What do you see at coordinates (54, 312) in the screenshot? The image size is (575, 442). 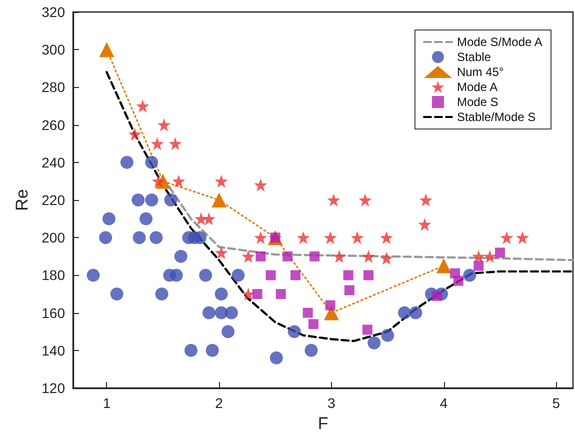 I see `y-tick-label: 160` at bounding box center [54, 312].